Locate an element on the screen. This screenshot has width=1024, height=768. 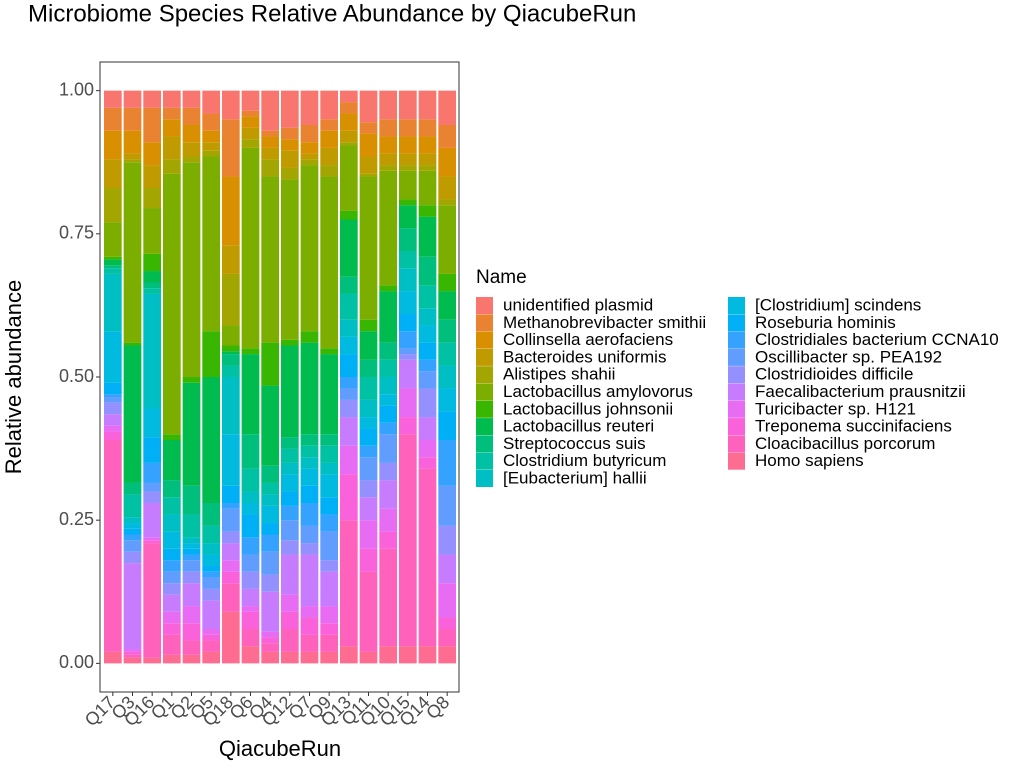
legend-label: Clostridioides difficile is located at coordinates (834, 374).